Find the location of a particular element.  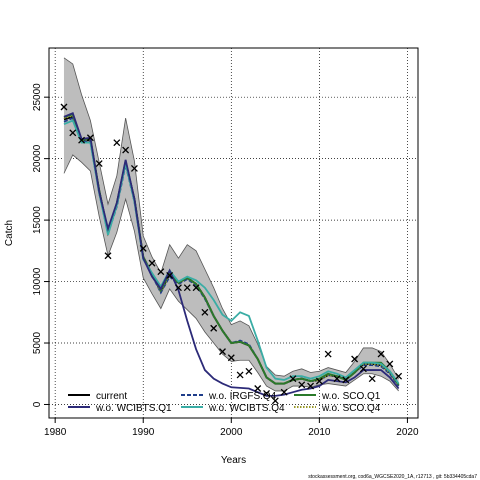

x-tick-label: 1980 is located at coordinates (55, 432).